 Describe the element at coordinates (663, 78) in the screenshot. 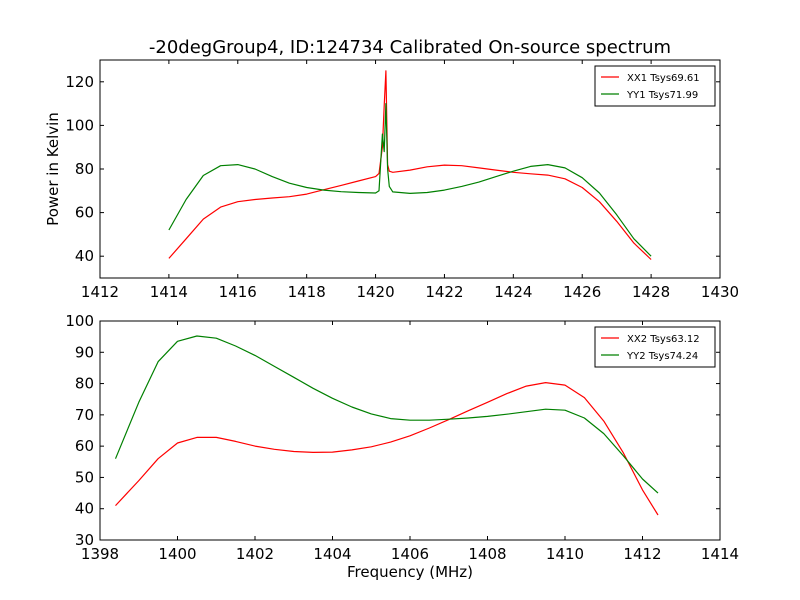

I see `legend-entry: XX1 Tsys69.61` at that location.